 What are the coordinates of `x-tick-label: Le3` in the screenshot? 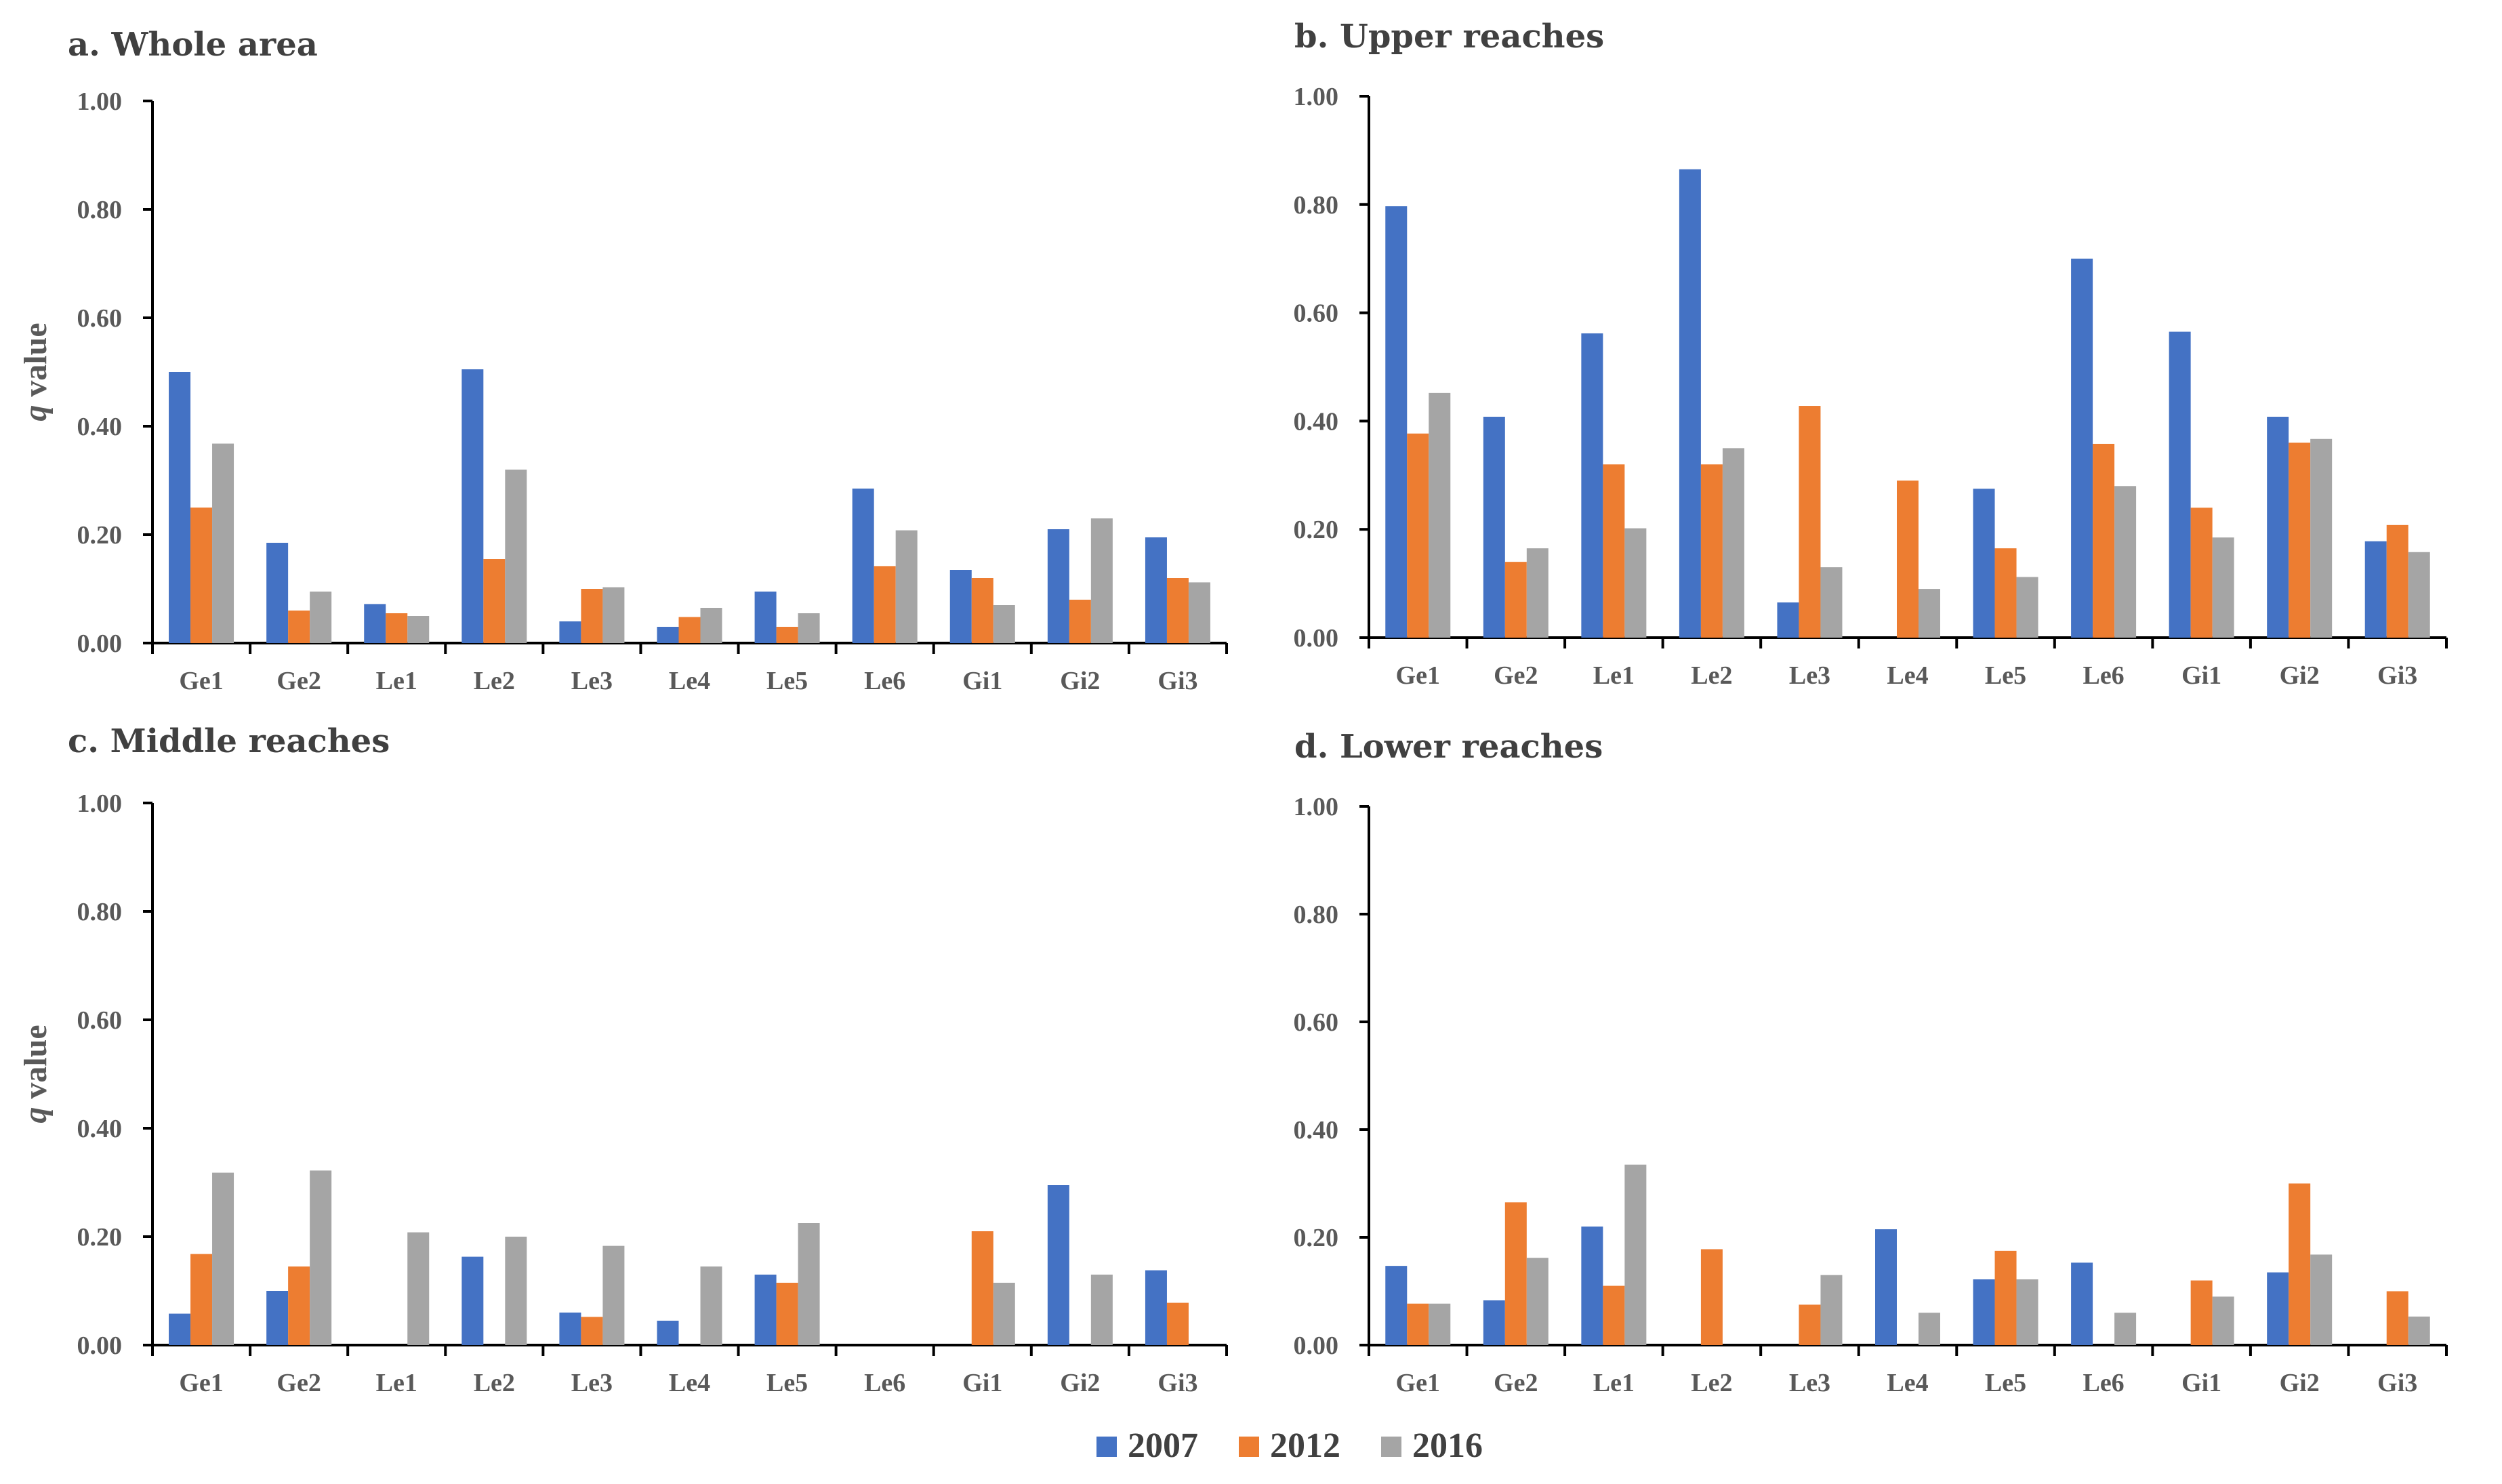 It's located at (1809, 675).